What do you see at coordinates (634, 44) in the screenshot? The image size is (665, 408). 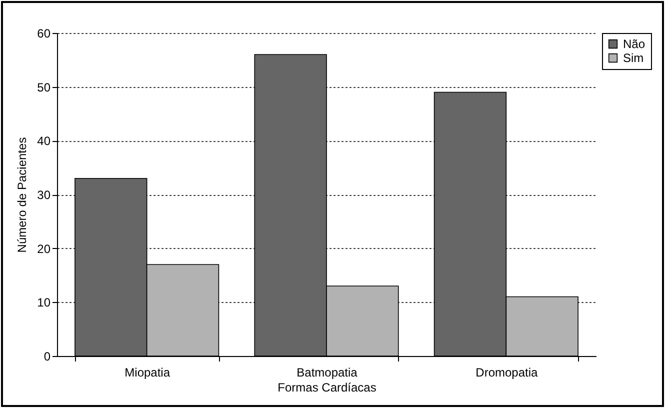 I see `legend-label: Não` at bounding box center [634, 44].